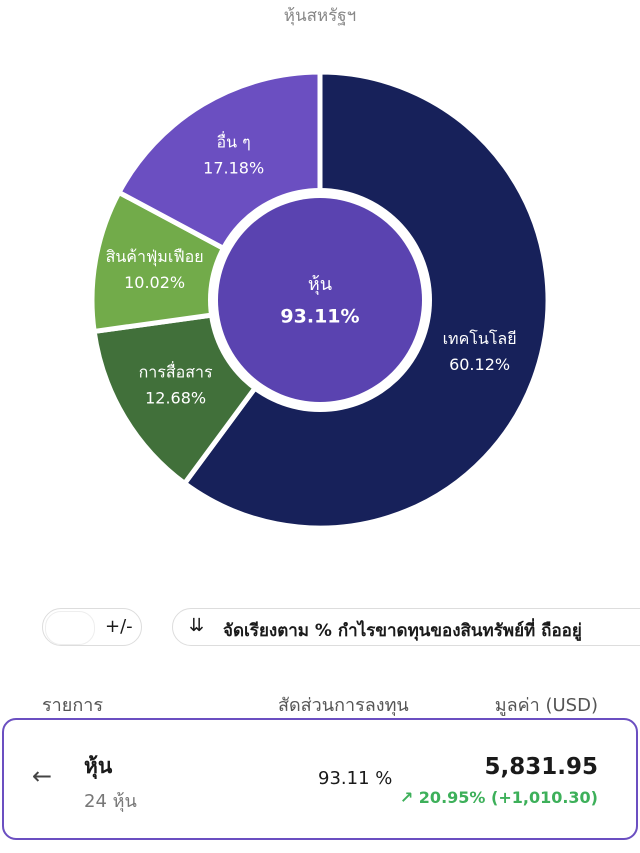  Describe the element at coordinates (541, 767) in the screenshot. I see `row-value: 5,831.95` at that location.